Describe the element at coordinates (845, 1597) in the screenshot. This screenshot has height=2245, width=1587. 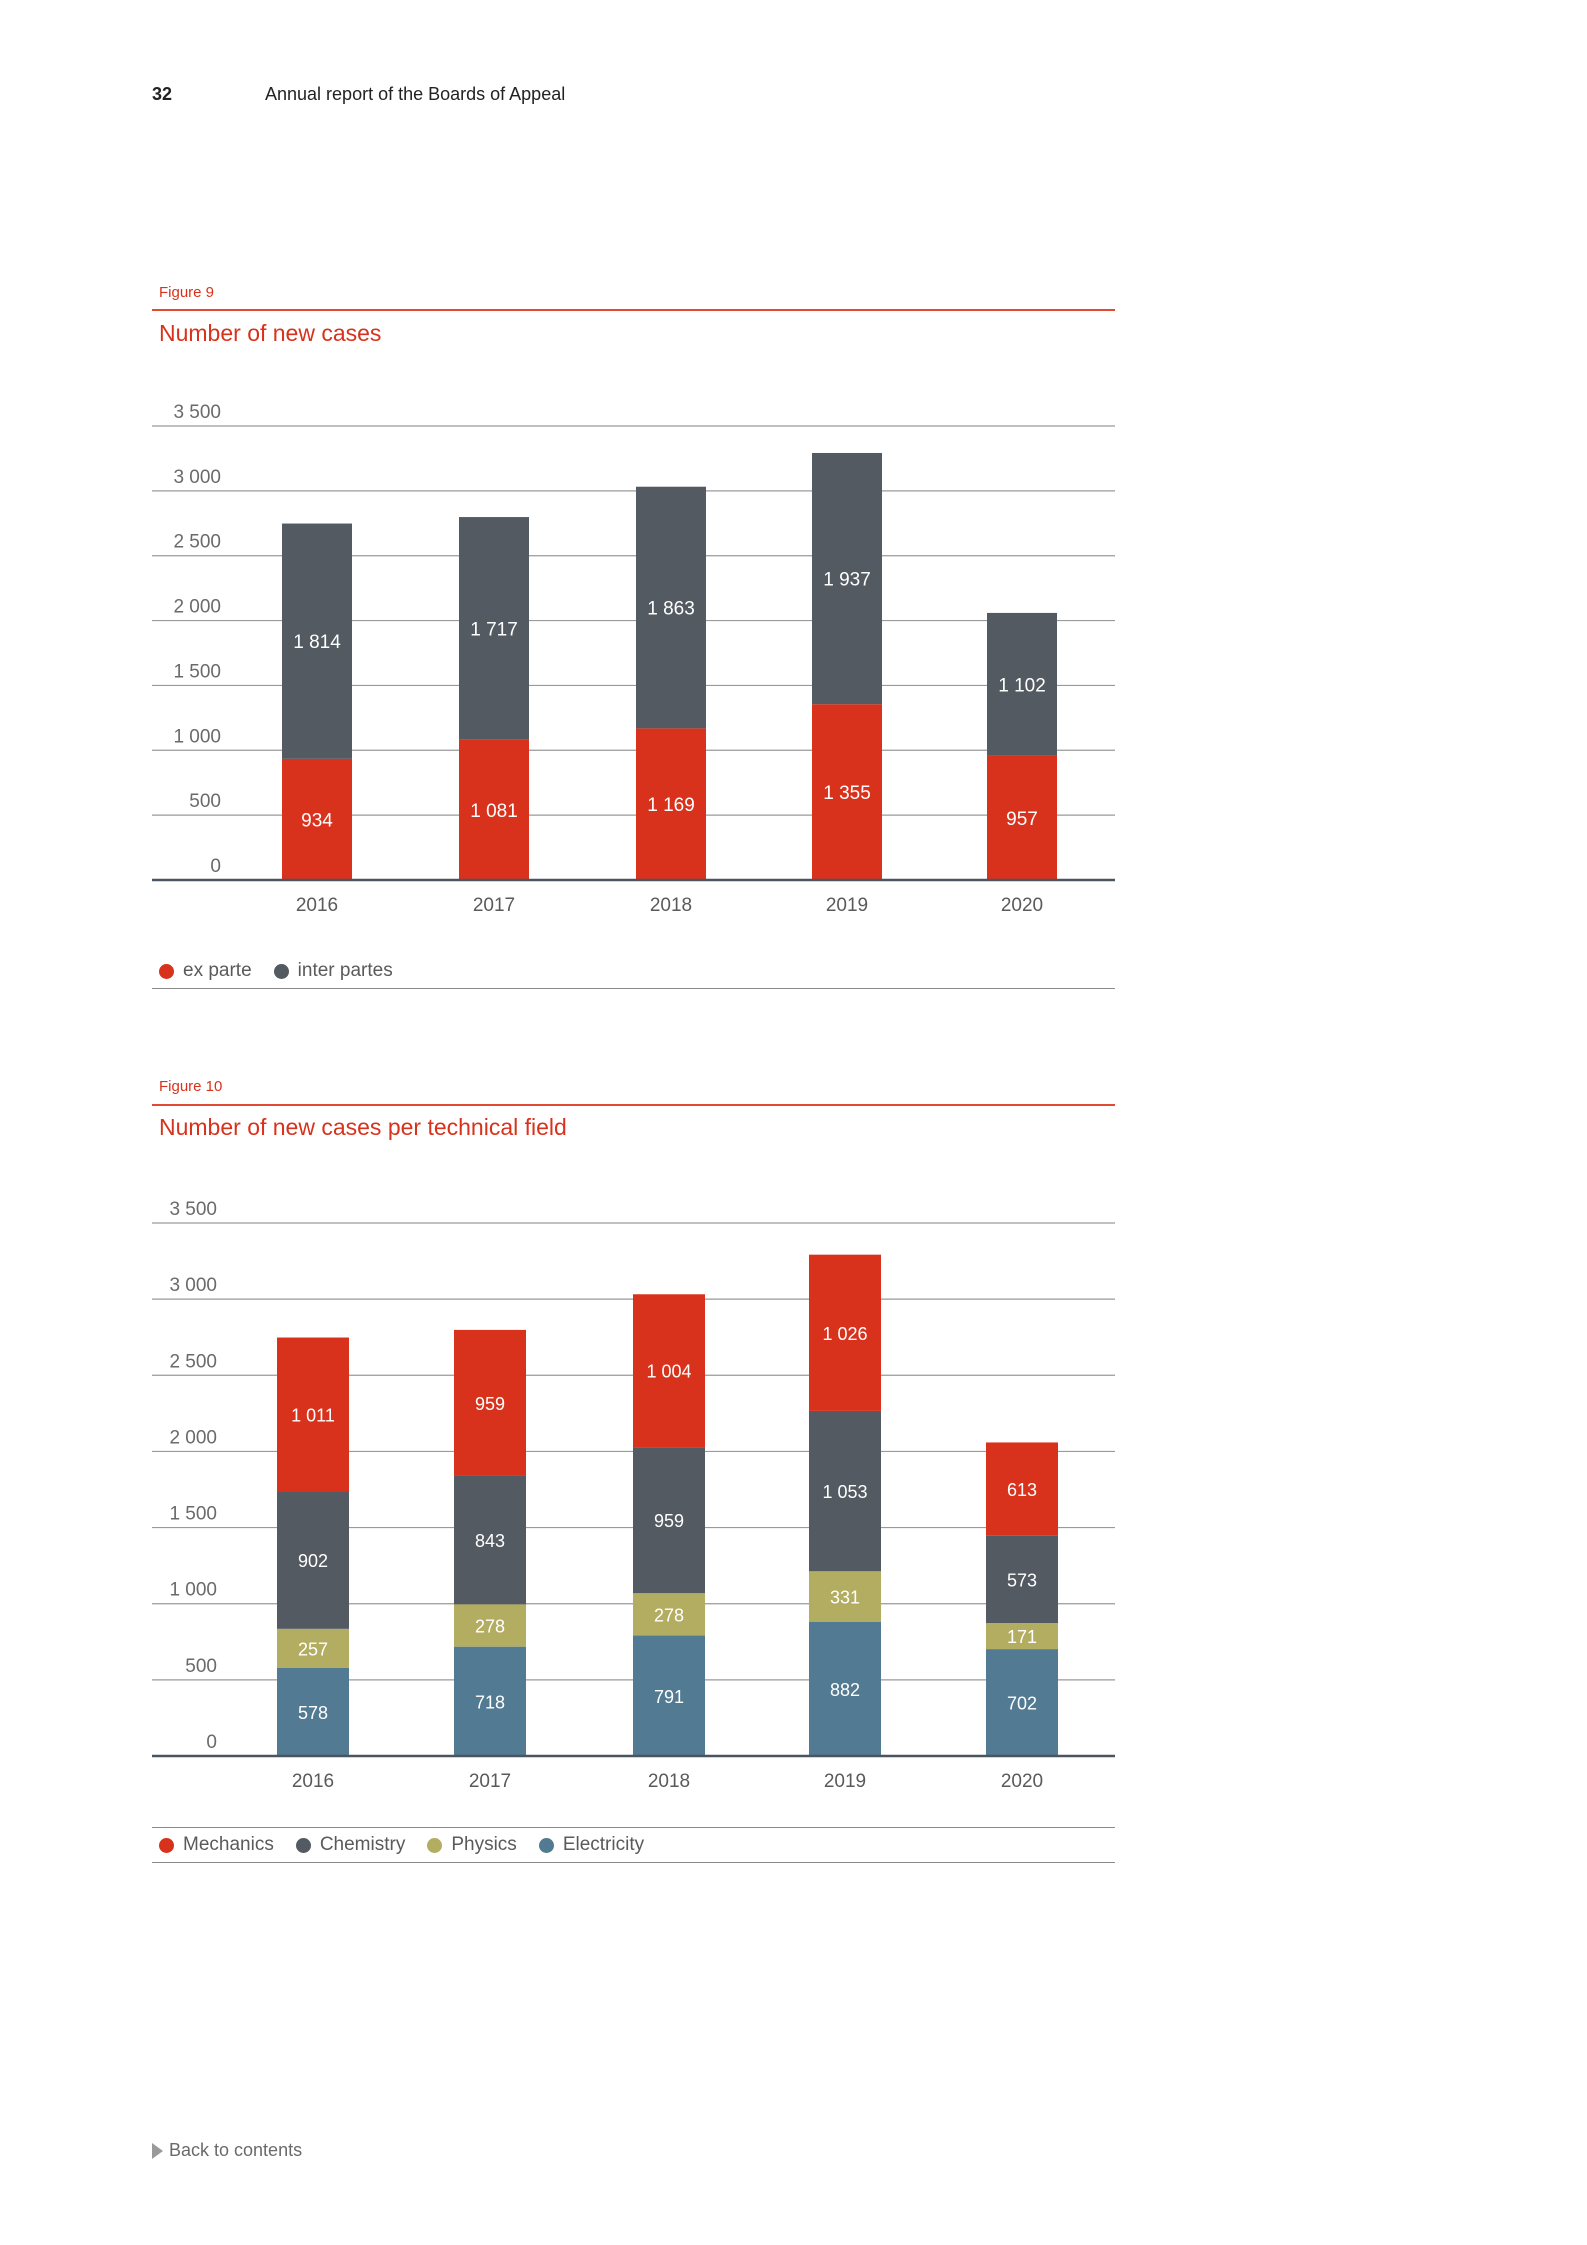
I see `fig10-data-label: 331` at that location.